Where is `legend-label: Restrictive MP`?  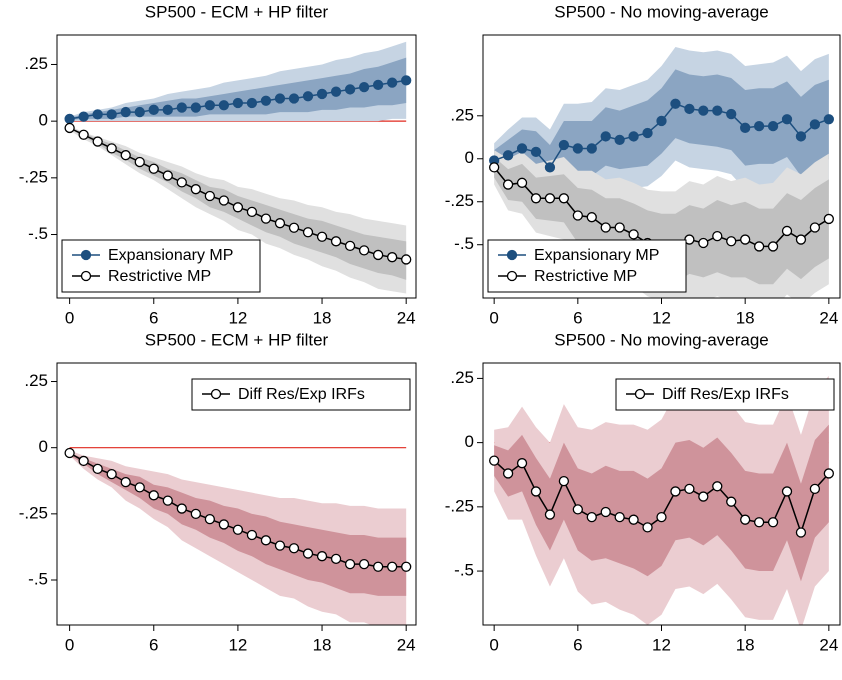
legend-label: Restrictive MP is located at coordinates (159, 276).